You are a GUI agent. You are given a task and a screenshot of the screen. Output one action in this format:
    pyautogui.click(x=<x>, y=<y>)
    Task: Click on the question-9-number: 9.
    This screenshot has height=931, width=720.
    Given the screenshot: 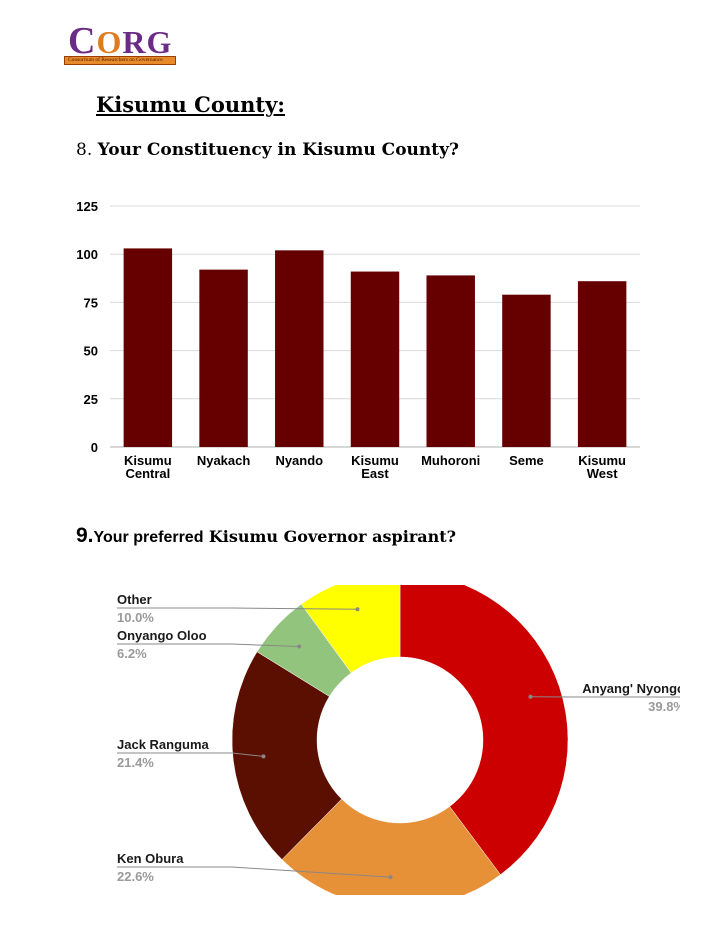 What is the action you would take?
    pyautogui.click(x=85, y=535)
    